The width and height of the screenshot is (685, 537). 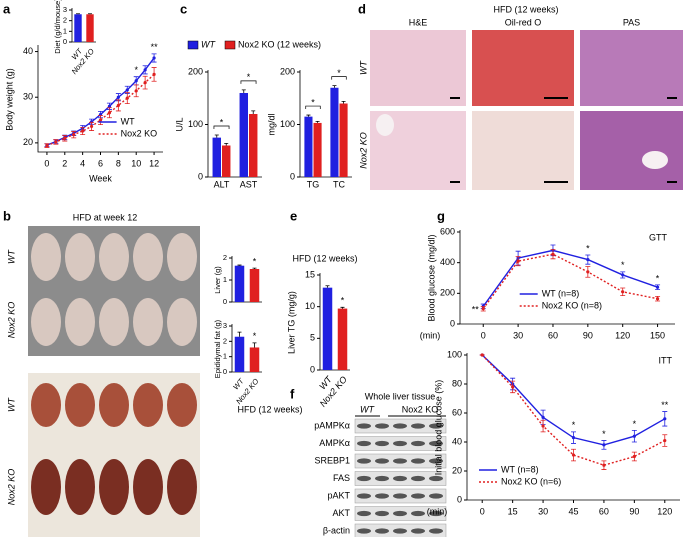 I want to click on x-tick-label: 30, so click(x=518, y=335).